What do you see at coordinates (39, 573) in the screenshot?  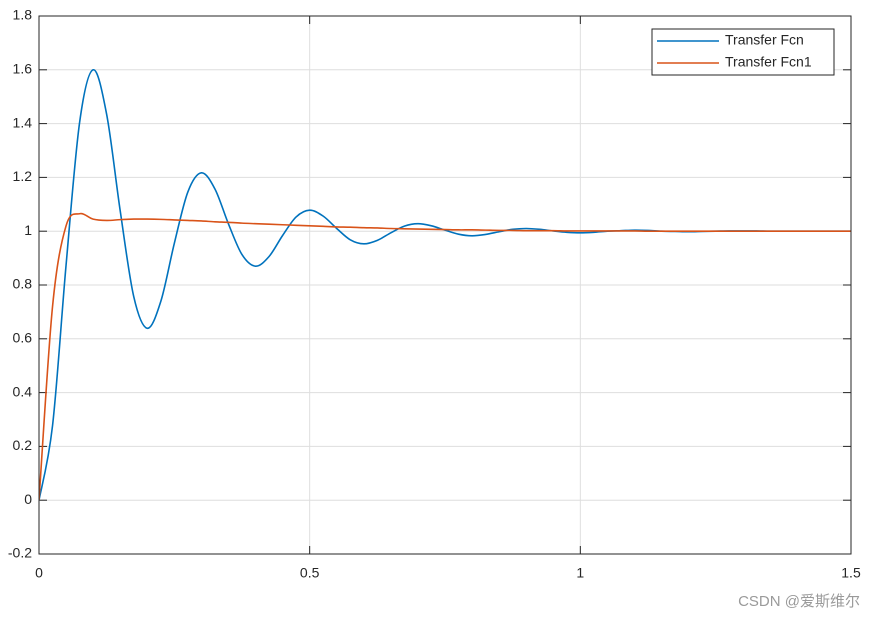 I see `x-tick-label: 0` at bounding box center [39, 573].